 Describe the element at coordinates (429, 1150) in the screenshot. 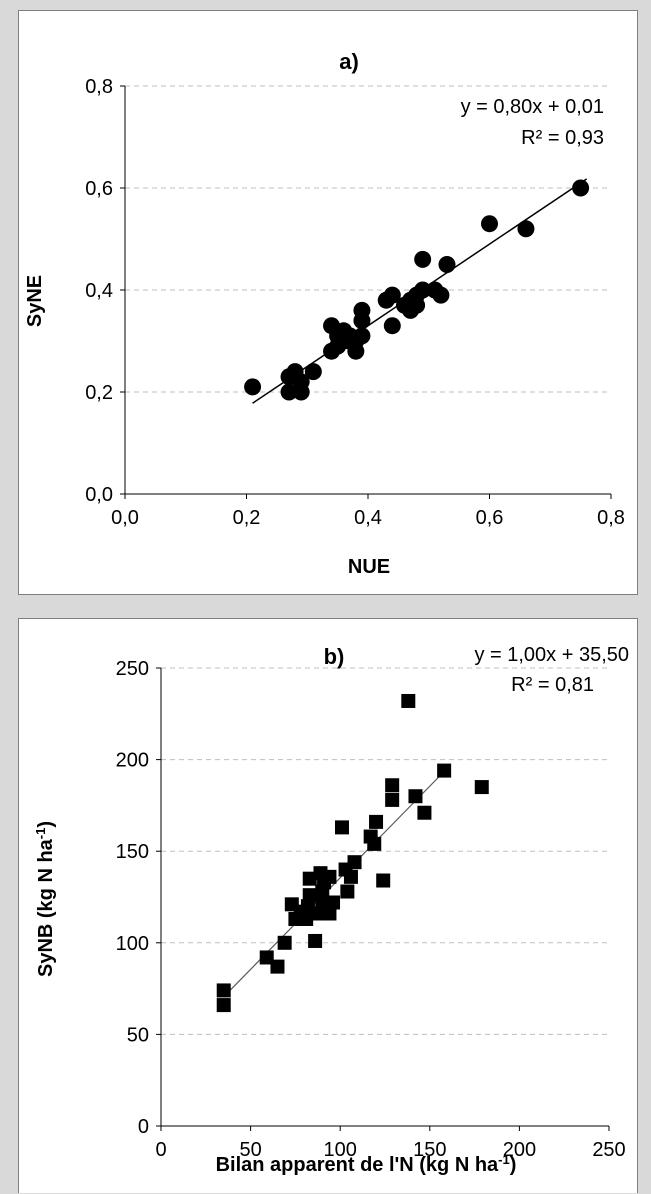

I see `x-tick-label: 150` at that location.